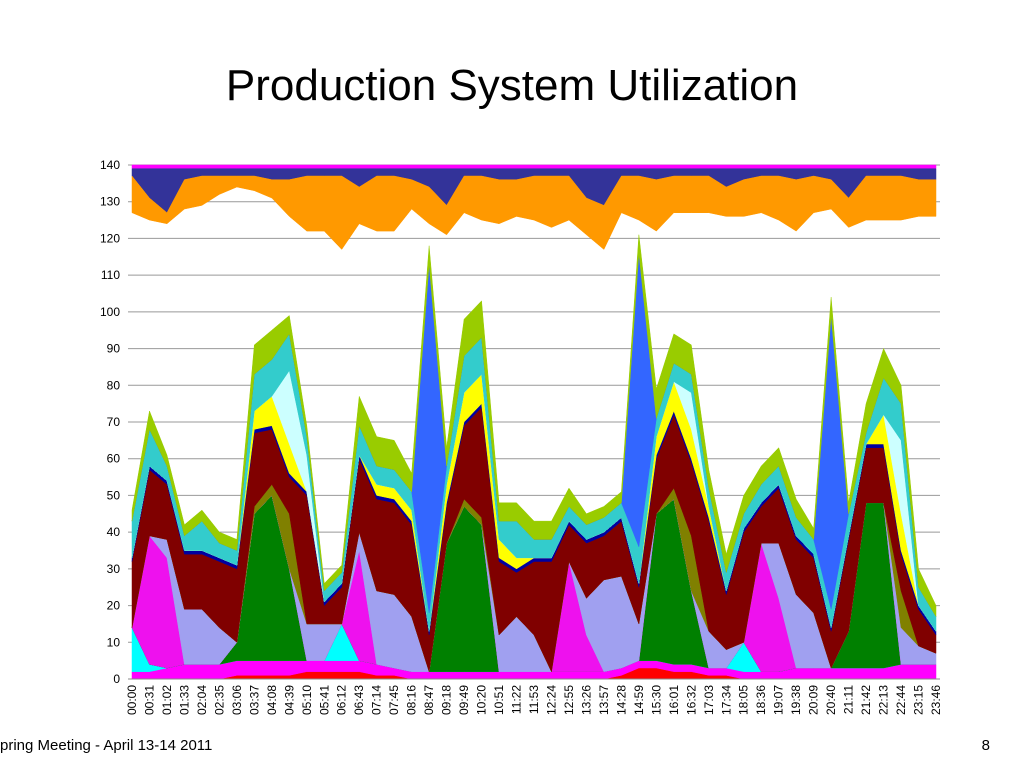 Image resolution: width=1024 pixels, height=773 pixels. What do you see at coordinates (512, 85) in the screenshot?
I see `slide-title: Production System Utilization` at bounding box center [512, 85].